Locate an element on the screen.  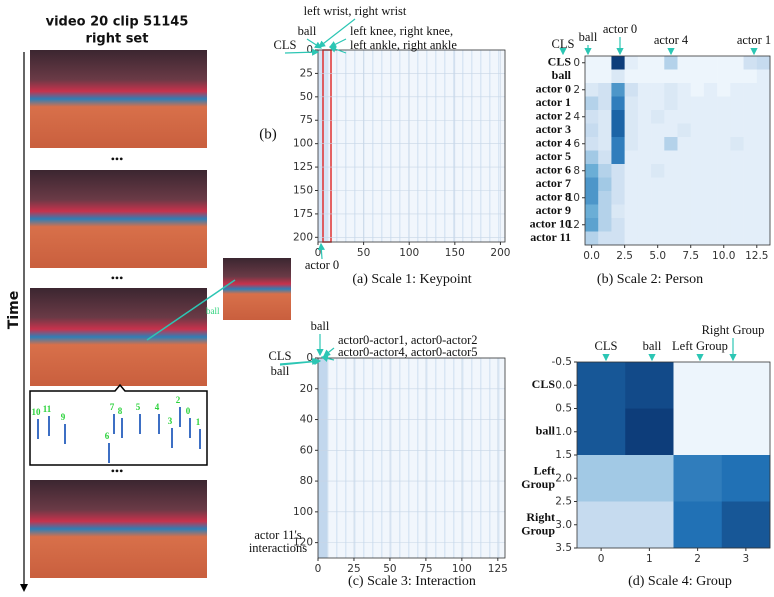
row-label: CLS is located at coordinates (560, 62).